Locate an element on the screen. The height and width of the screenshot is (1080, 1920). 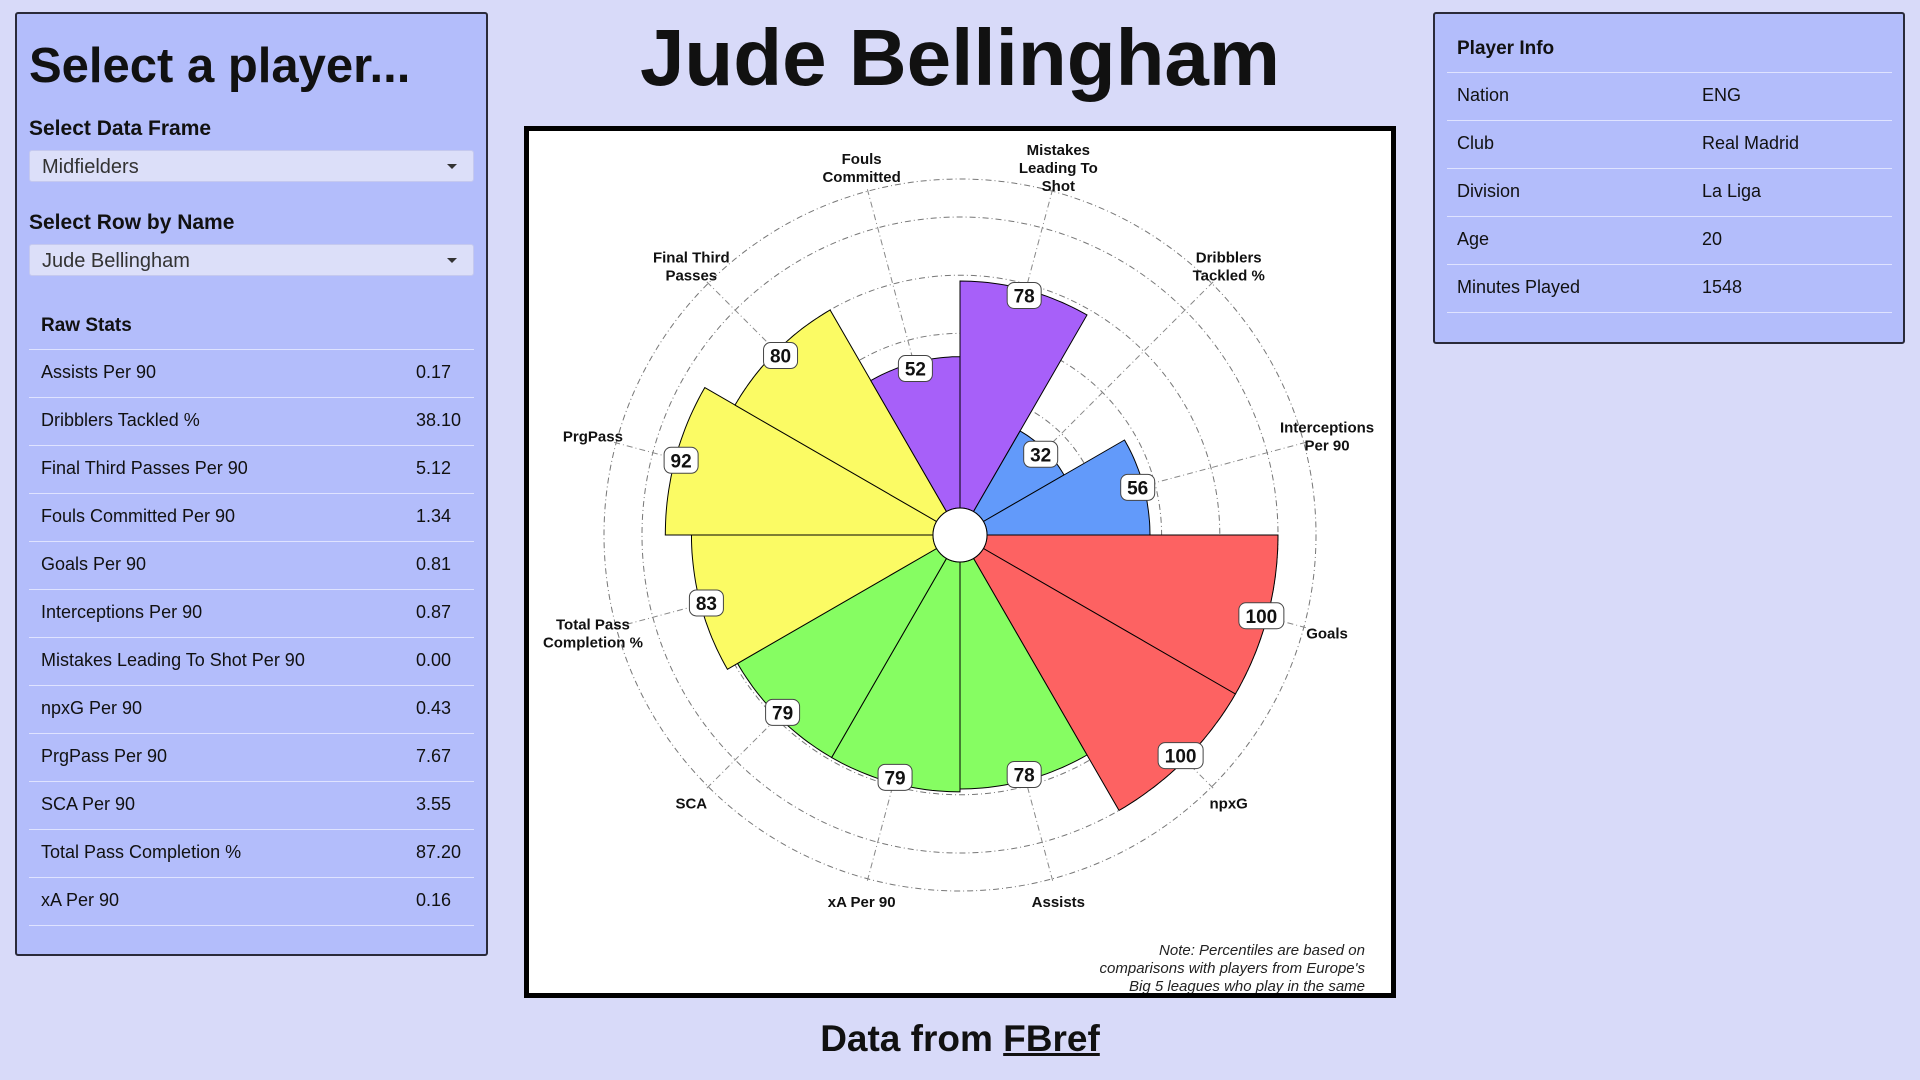
slice-label: Final Third Passes is located at coordinates (691, 266).